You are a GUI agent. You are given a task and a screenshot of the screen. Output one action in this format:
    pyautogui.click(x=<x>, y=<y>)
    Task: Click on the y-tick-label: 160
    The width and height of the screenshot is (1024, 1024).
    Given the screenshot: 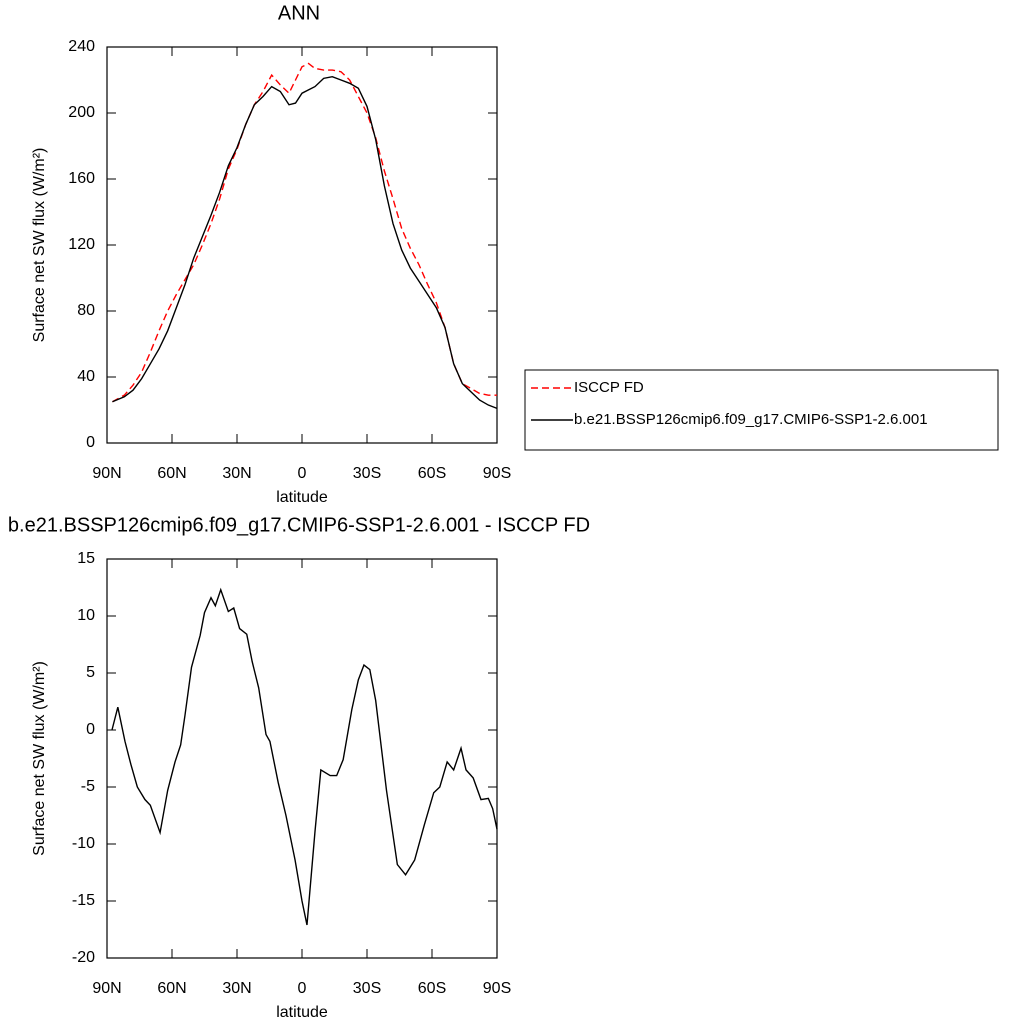 What is the action you would take?
    pyautogui.click(x=81, y=178)
    